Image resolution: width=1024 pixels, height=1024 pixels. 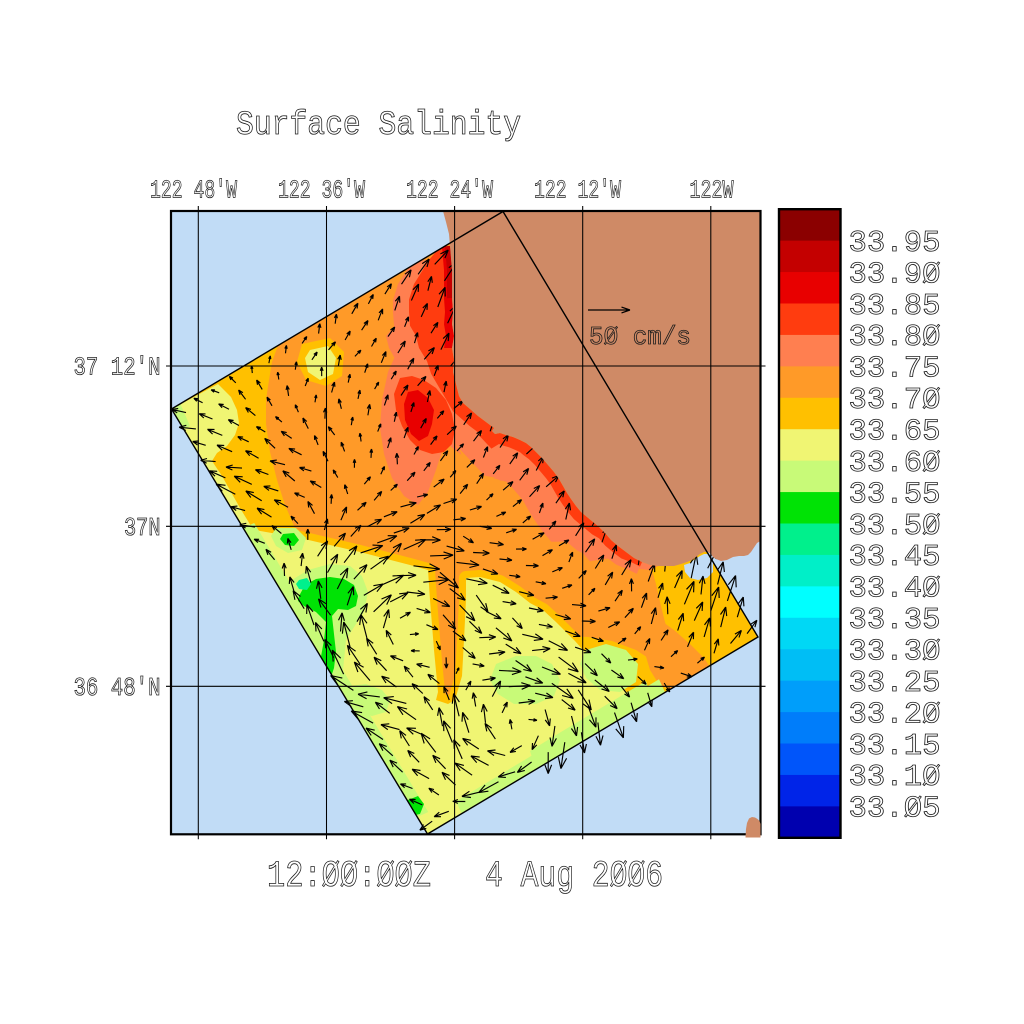 What do you see at coordinates (895, 714) in the screenshot?
I see `svg-text: 33.2Ø` at bounding box center [895, 714].